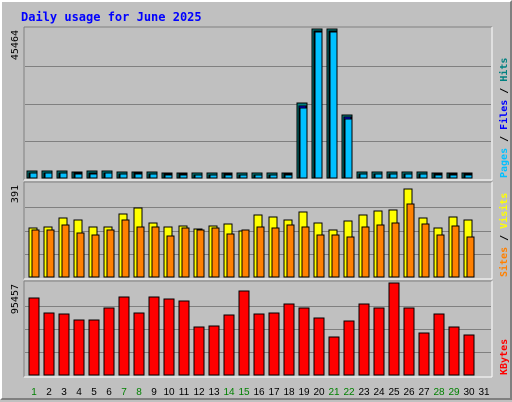 The height and width of the screenshot is (402, 512). I want to click on x-tick-label-day-14: 14, so click(229, 392).